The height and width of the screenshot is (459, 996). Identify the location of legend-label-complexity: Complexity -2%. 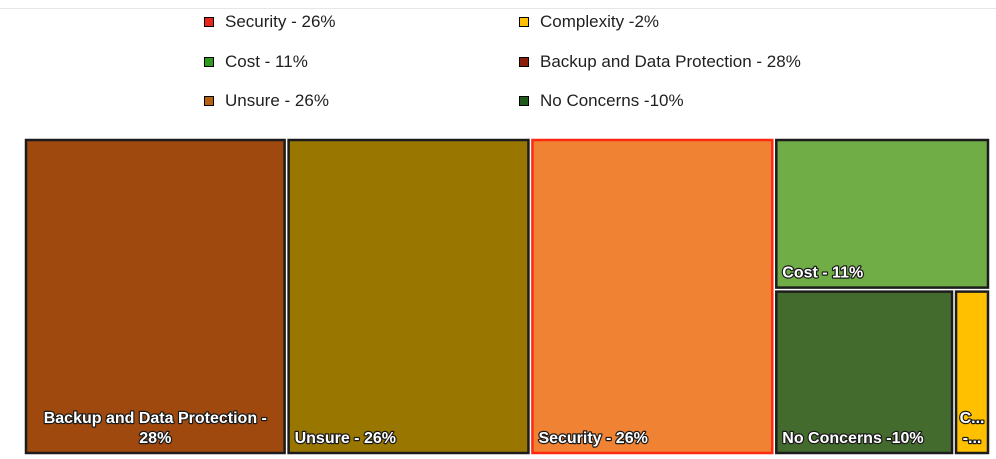
(600, 21).